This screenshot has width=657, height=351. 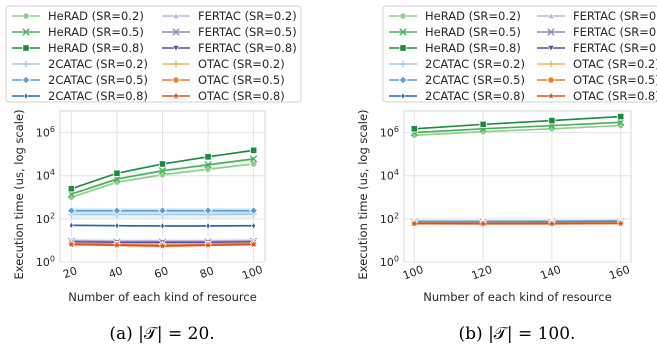 What do you see at coordinates (162, 187) in the screenshot?
I see `grid` at bounding box center [162, 187].